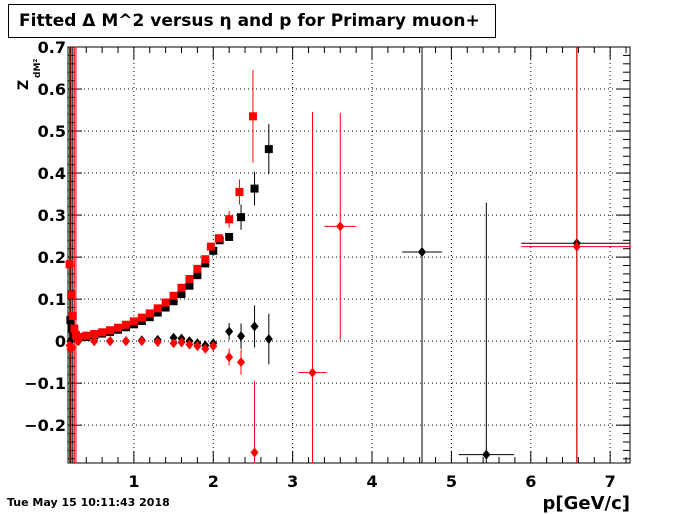 The height and width of the screenshot is (514, 700). What do you see at coordinates (38, 68) in the screenshot?
I see `y-axis-title-subscript: dM²` at bounding box center [38, 68].